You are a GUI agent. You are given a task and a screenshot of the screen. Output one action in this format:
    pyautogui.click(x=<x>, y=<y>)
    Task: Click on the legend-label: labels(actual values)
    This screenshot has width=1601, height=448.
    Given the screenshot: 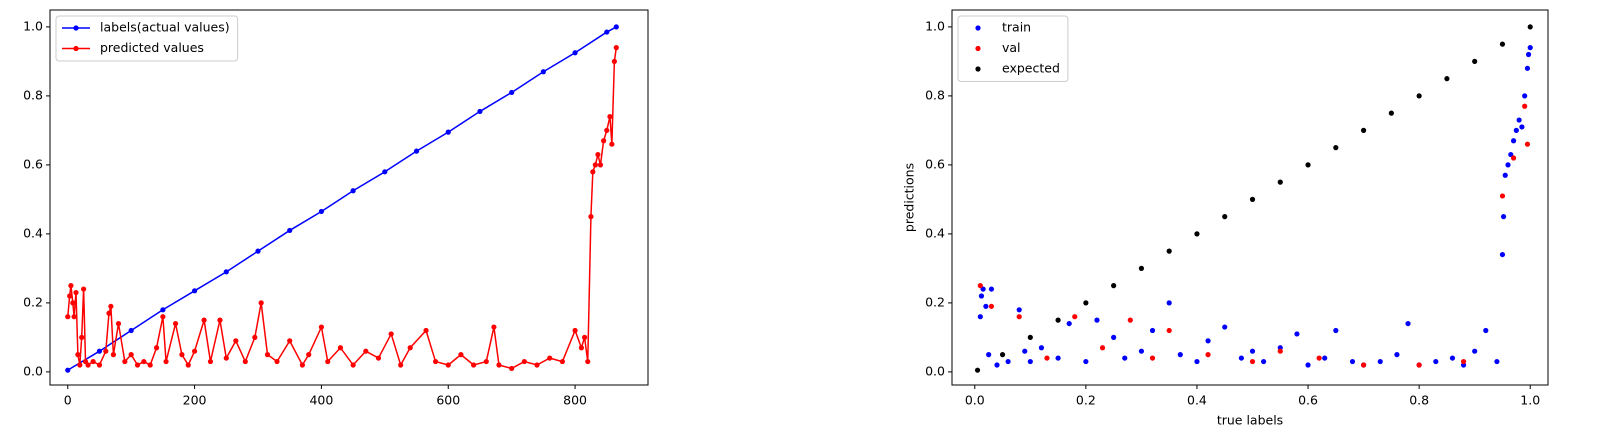 What is the action you would take?
    pyautogui.click(x=165, y=27)
    